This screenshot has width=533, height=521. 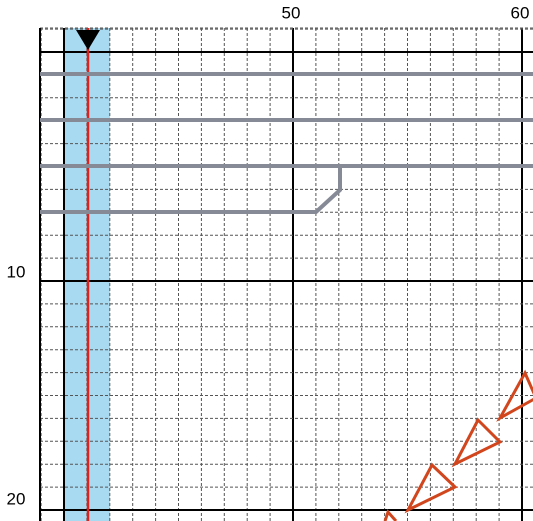 I want to click on cursor-marker, so click(x=88, y=40).